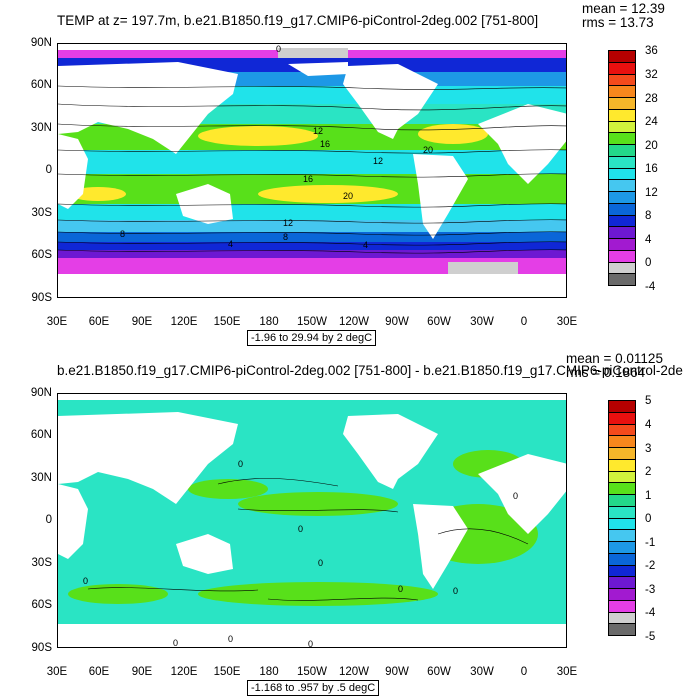 The image size is (700, 700). What do you see at coordinates (651, 146) in the screenshot?
I see `colorbar-label: 20` at bounding box center [651, 146].